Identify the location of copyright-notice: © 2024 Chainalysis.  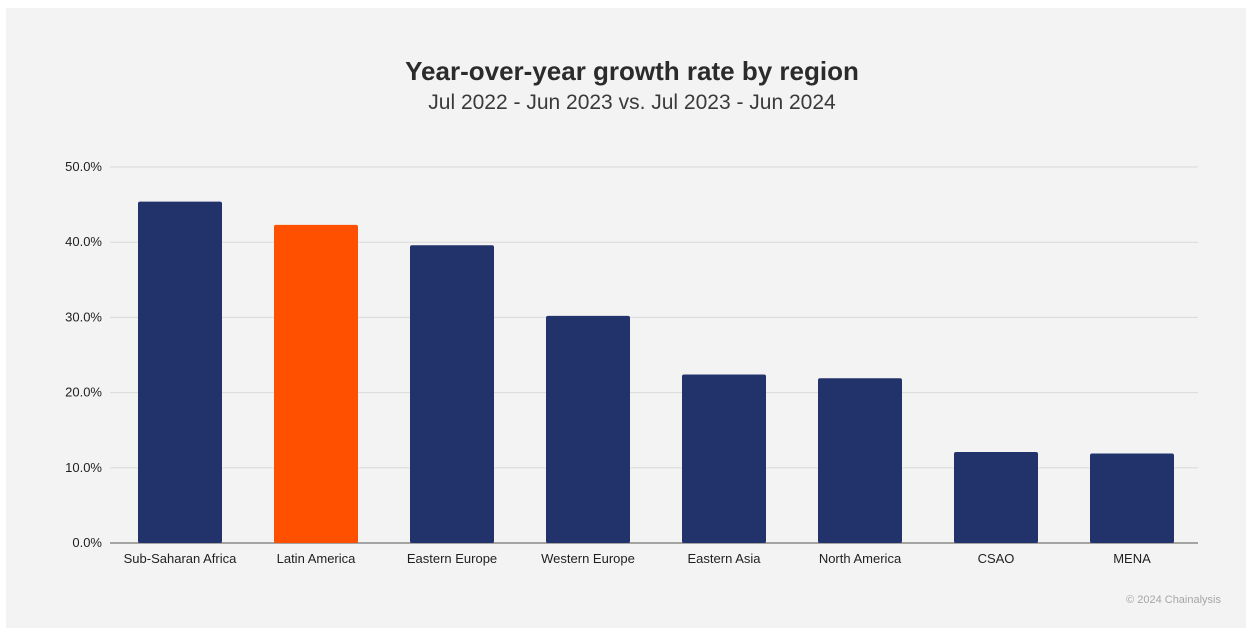
(1173, 600).